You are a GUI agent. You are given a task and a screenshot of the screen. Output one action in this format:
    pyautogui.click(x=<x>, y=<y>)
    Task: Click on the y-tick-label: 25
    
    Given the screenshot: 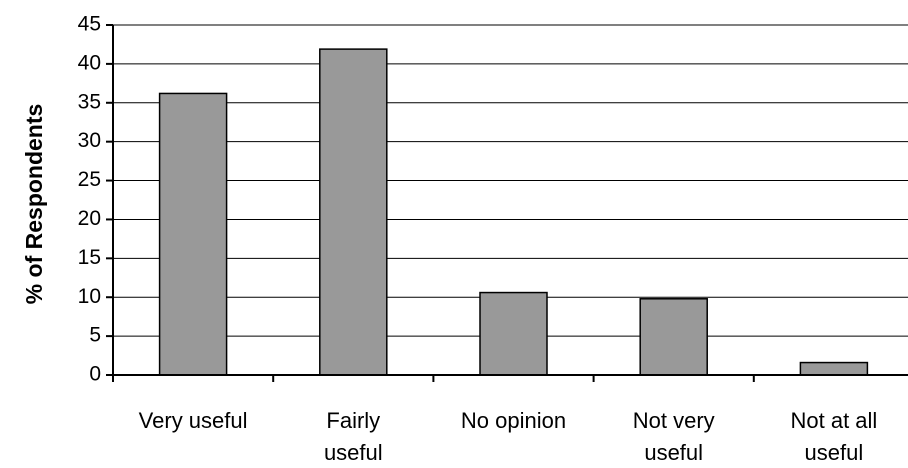 What is the action you would take?
    pyautogui.click(x=89, y=179)
    